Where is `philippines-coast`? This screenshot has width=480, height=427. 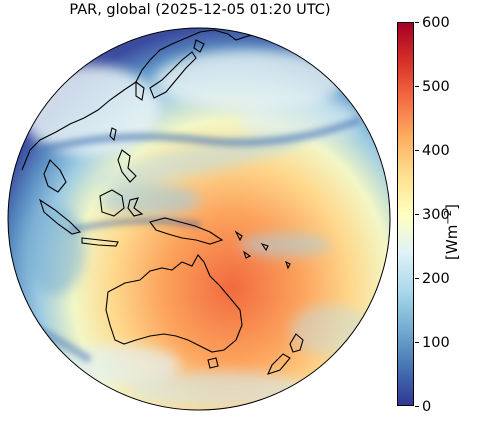 philippines-coast is located at coordinates (127, 166).